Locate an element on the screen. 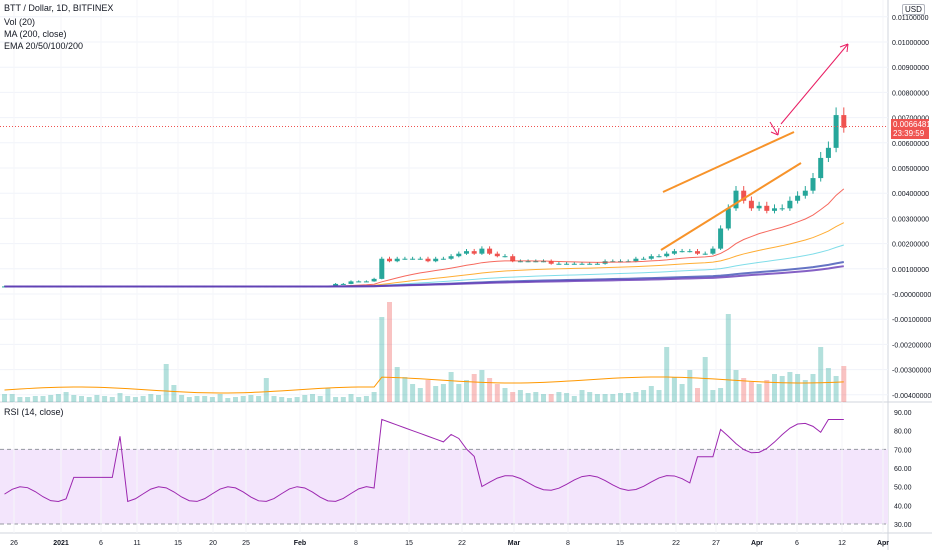 The height and width of the screenshot is (550, 932). price-tick-label: -0.00200000 is located at coordinates (911, 345).